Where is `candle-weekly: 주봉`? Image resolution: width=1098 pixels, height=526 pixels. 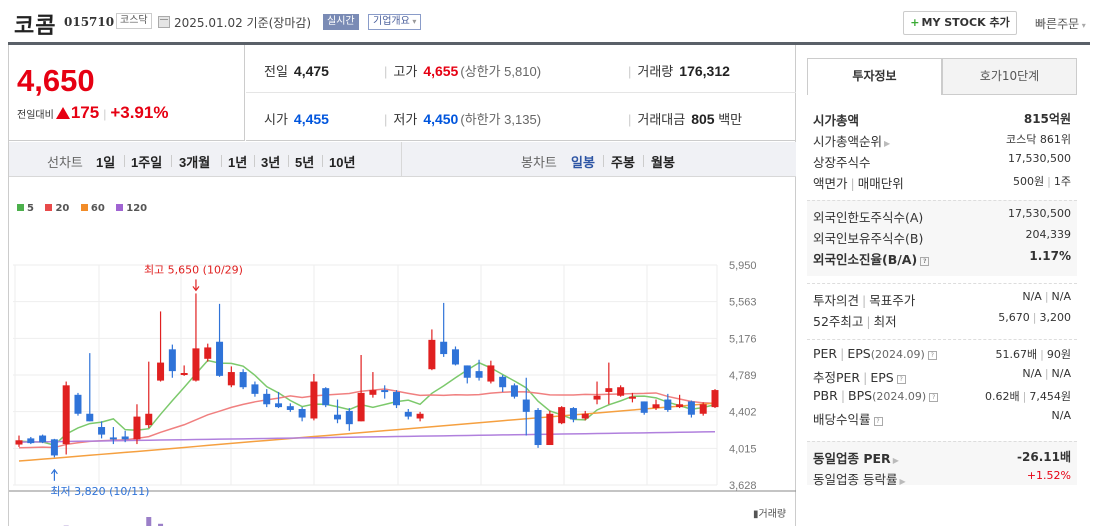 candle-weekly: 주봉 is located at coordinates (623, 162).